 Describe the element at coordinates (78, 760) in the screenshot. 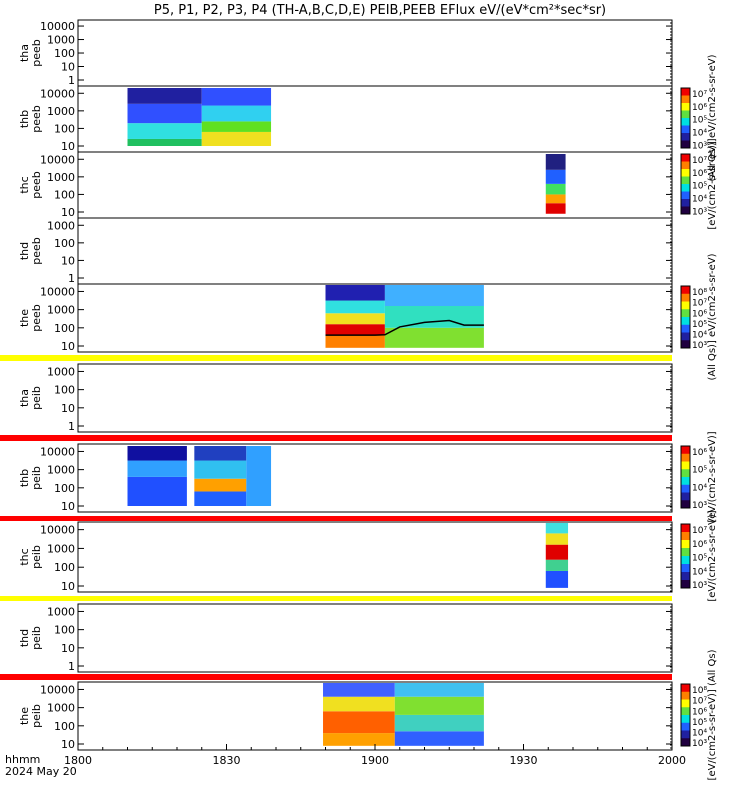

I see `x-tick-label: 1800` at that location.